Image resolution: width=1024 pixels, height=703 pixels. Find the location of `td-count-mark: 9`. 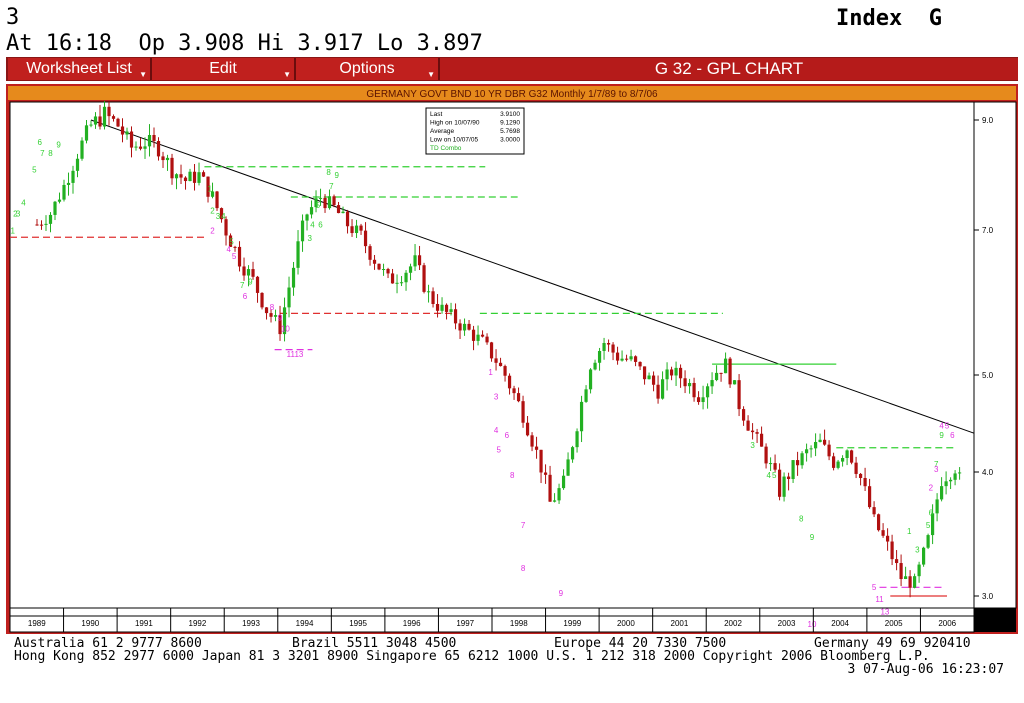

td-count-mark: 9 is located at coordinates (561, 593).